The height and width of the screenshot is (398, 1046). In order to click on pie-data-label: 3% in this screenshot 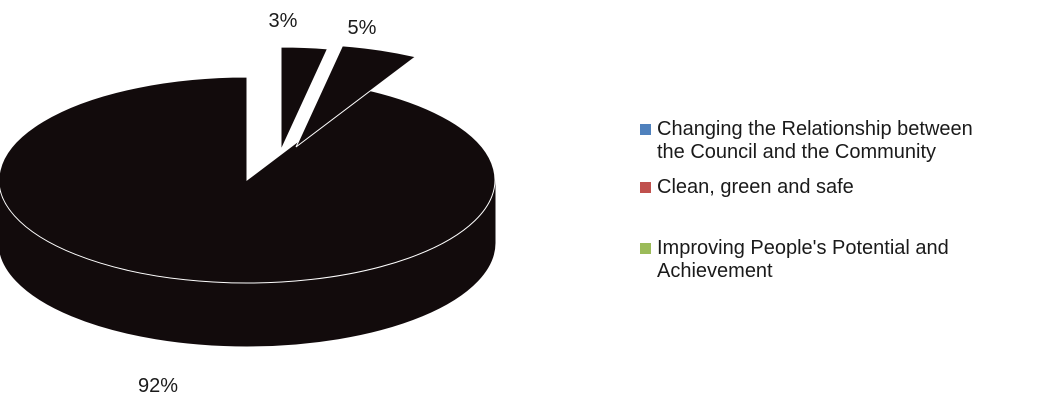, I will do `click(283, 21)`.